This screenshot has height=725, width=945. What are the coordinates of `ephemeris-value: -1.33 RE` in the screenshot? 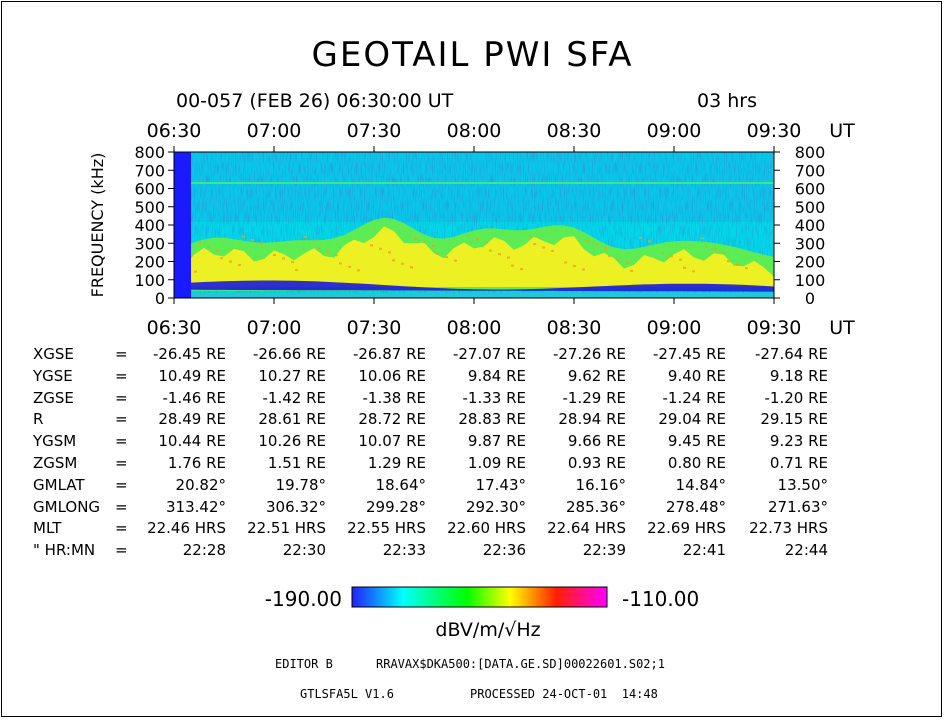 It's located at (494, 397).